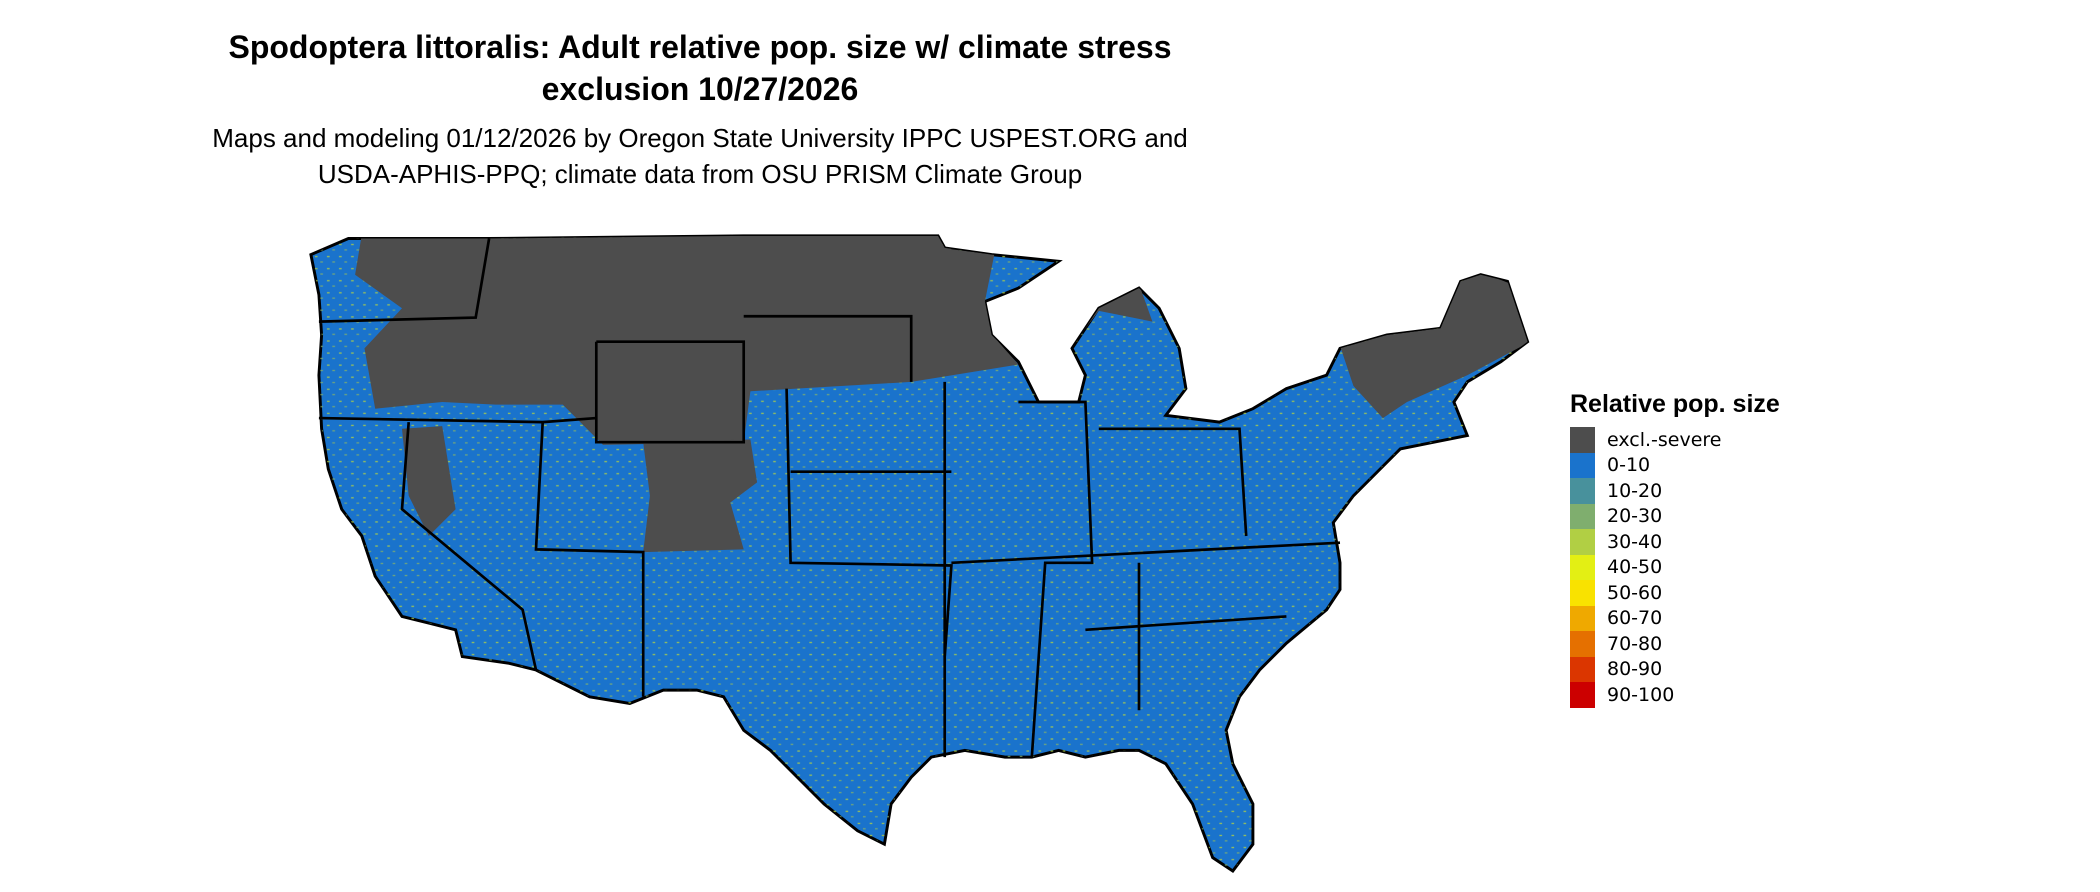 The height and width of the screenshot is (892, 2100). What do you see at coordinates (1675, 644) in the screenshot?
I see `legend-item: 70-80` at bounding box center [1675, 644].